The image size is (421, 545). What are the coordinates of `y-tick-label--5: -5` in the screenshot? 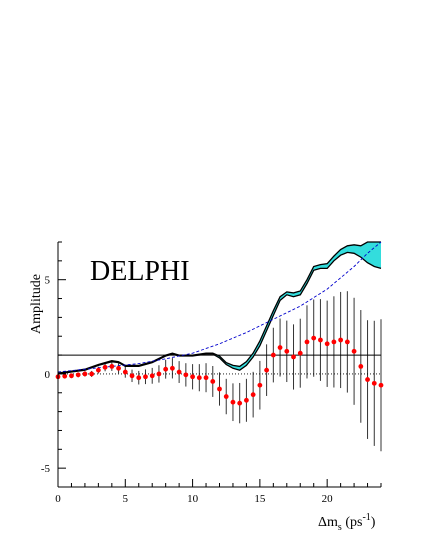 It's located at (46, 469).